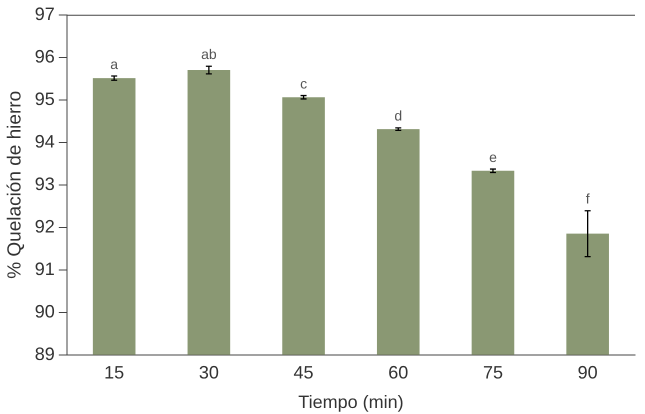 The image size is (645, 414). Describe the element at coordinates (209, 54) in the screenshot. I see `annotation: ab` at that location.